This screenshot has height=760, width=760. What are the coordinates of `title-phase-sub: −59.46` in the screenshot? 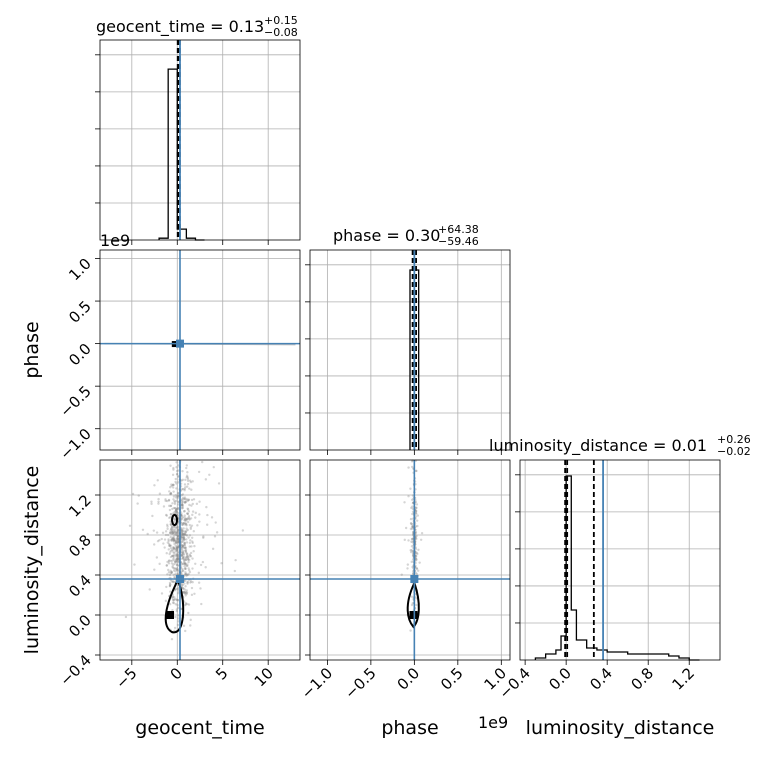 It's located at (458, 241).